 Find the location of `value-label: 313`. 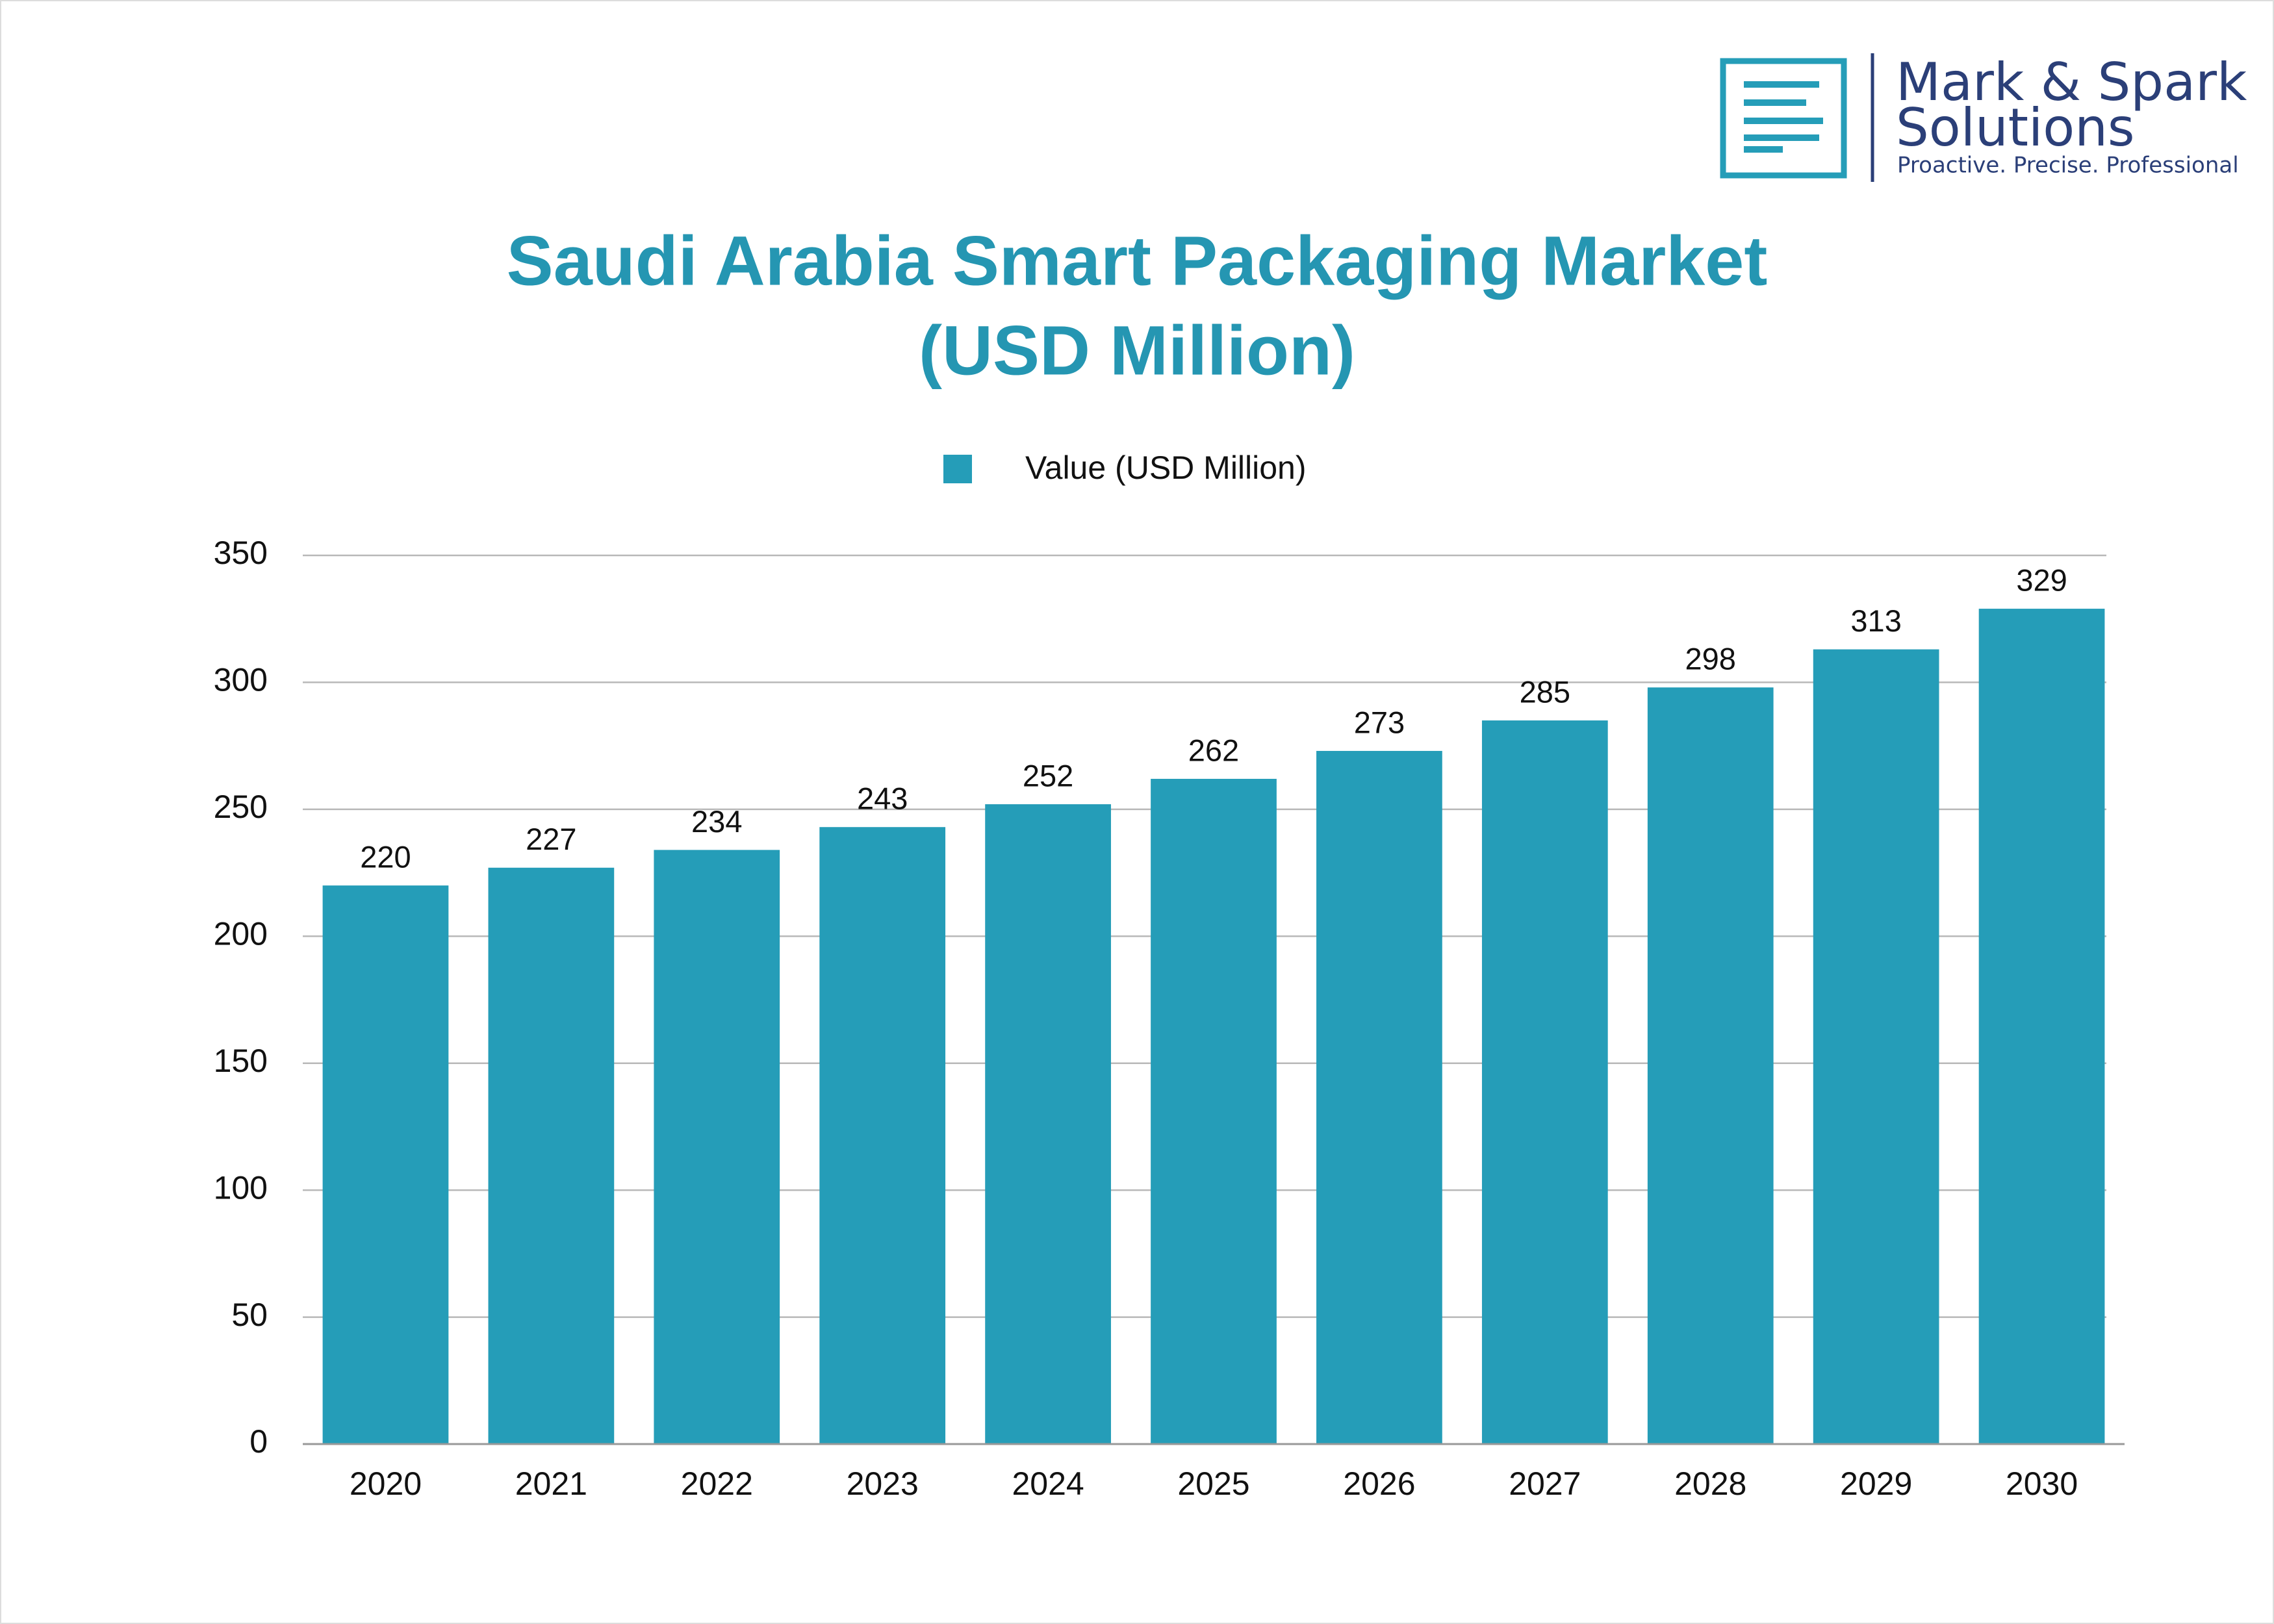

value-label: 313 is located at coordinates (1875, 620).